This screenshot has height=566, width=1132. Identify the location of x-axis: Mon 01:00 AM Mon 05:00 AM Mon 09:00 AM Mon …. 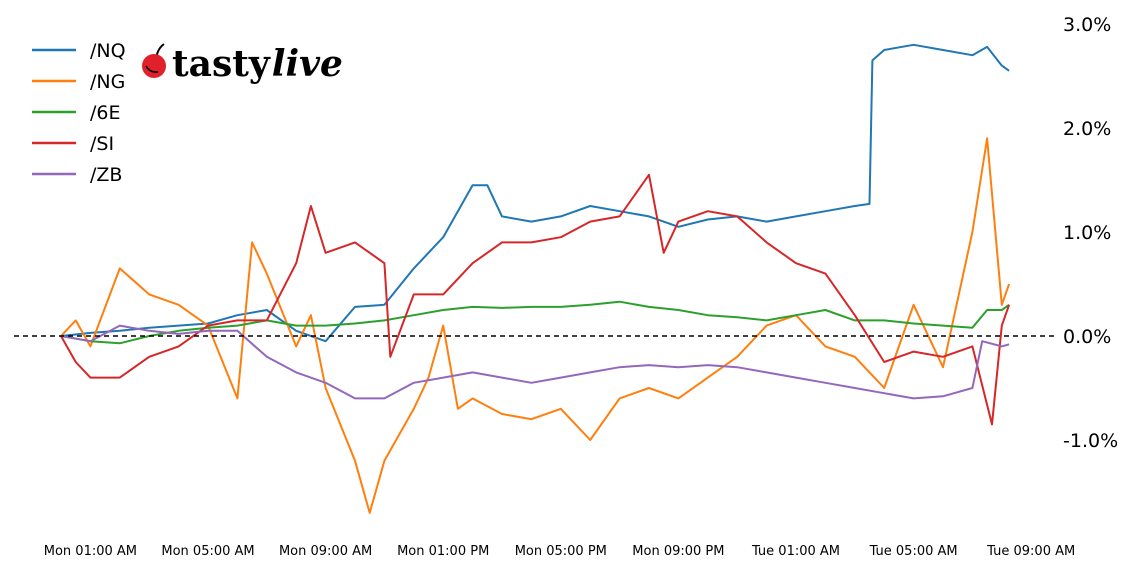
(559, 551).